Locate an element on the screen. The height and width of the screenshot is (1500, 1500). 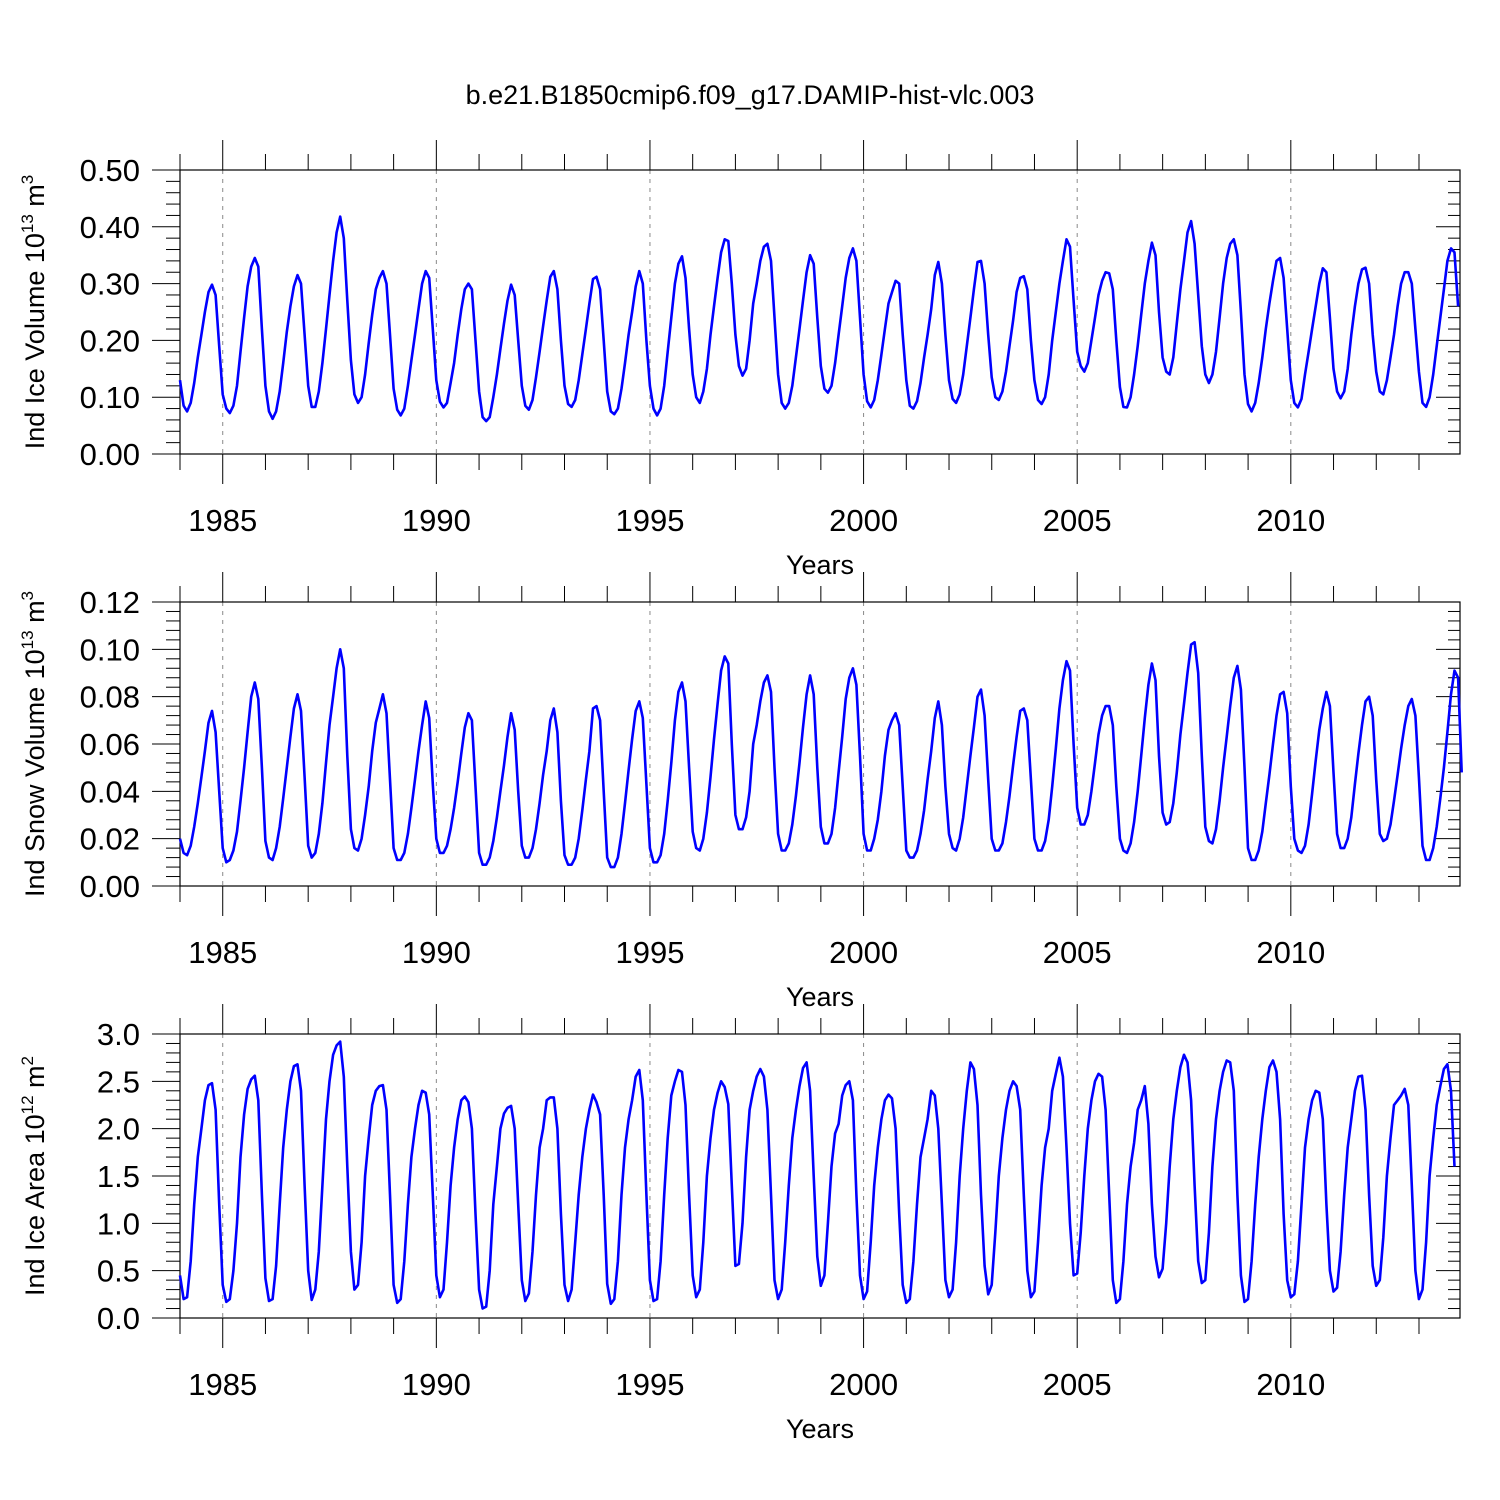
y-tick-label: 0.50 is located at coordinates (110, 170).